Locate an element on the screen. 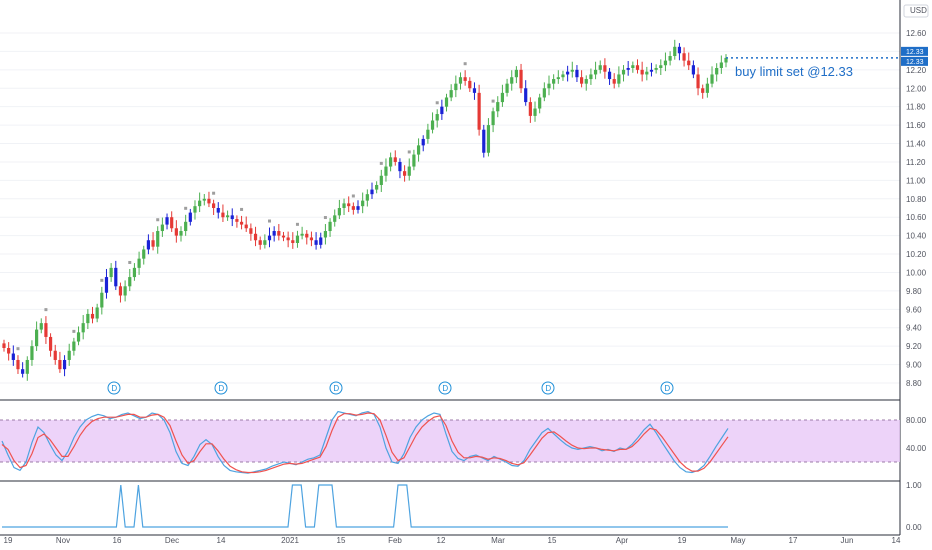  price-tick-label: 12.60 is located at coordinates (916, 33).